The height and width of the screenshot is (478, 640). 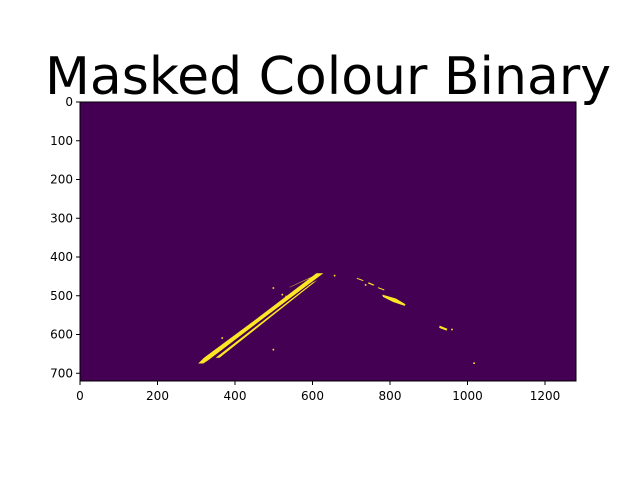 What do you see at coordinates (312, 396) in the screenshot?
I see `x-tick-label: 600` at bounding box center [312, 396].